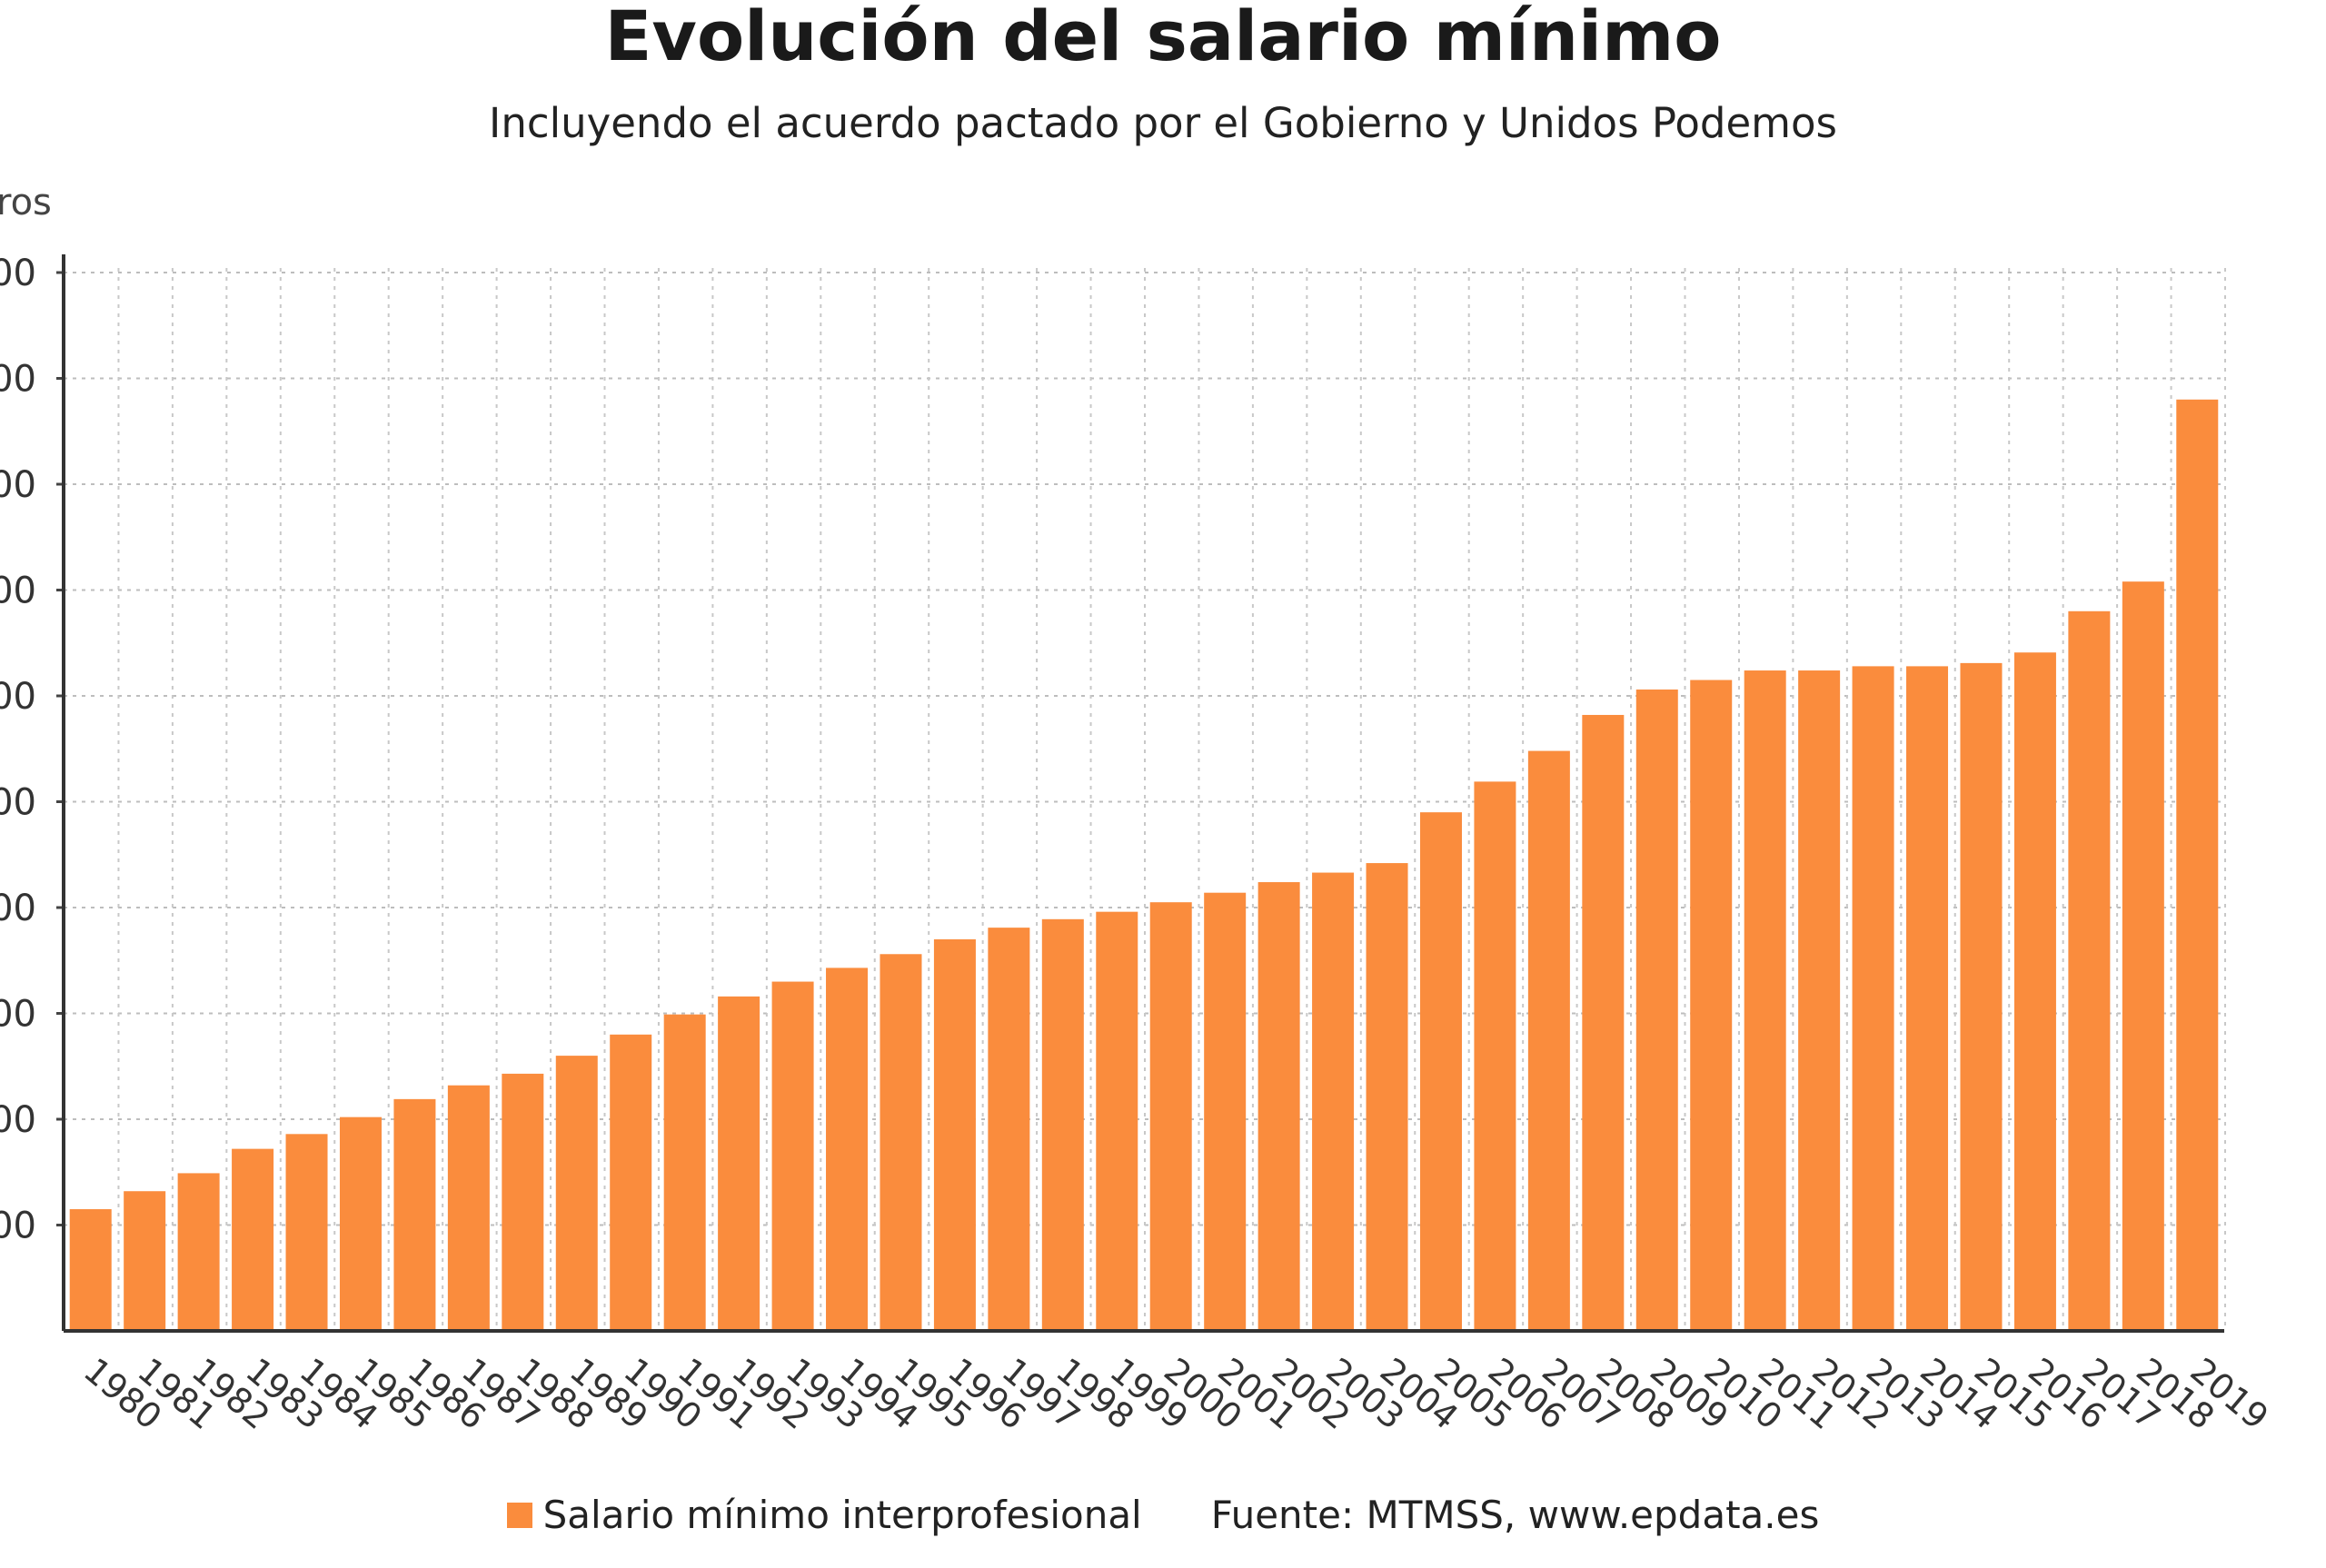 The image size is (2326, 1568). I want to click on bar-2013, so click(1873, 998).